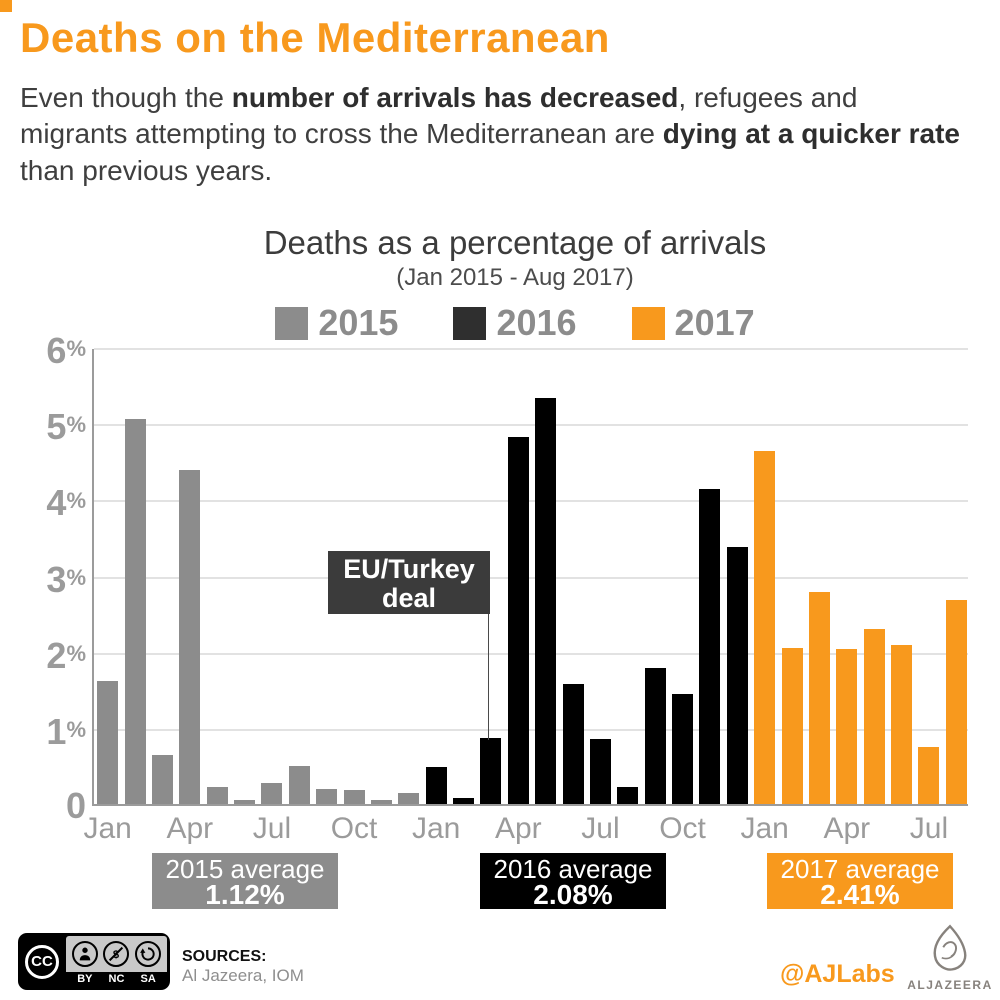 The width and height of the screenshot is (1000, 1000). What do you see at coordinates (874, 716) in the screenshot?
I see `bar-2017-May` at bounding box center [874, 716].